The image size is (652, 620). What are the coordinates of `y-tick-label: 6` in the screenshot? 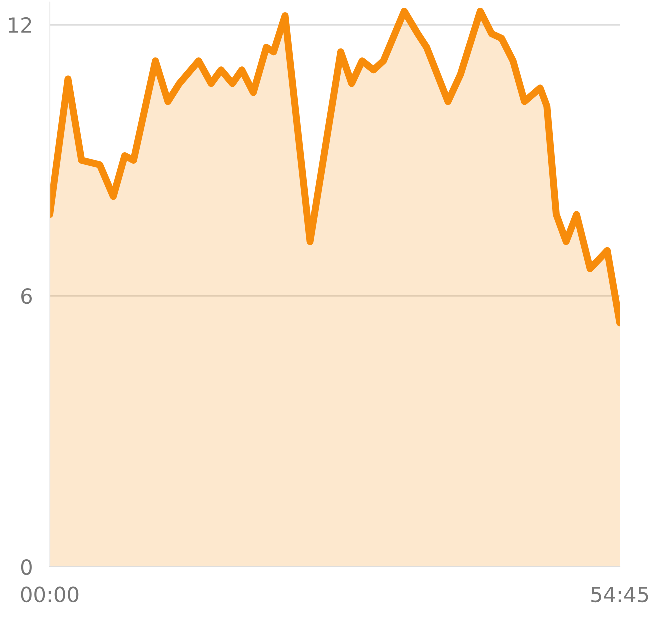 It's located at (27, 296).